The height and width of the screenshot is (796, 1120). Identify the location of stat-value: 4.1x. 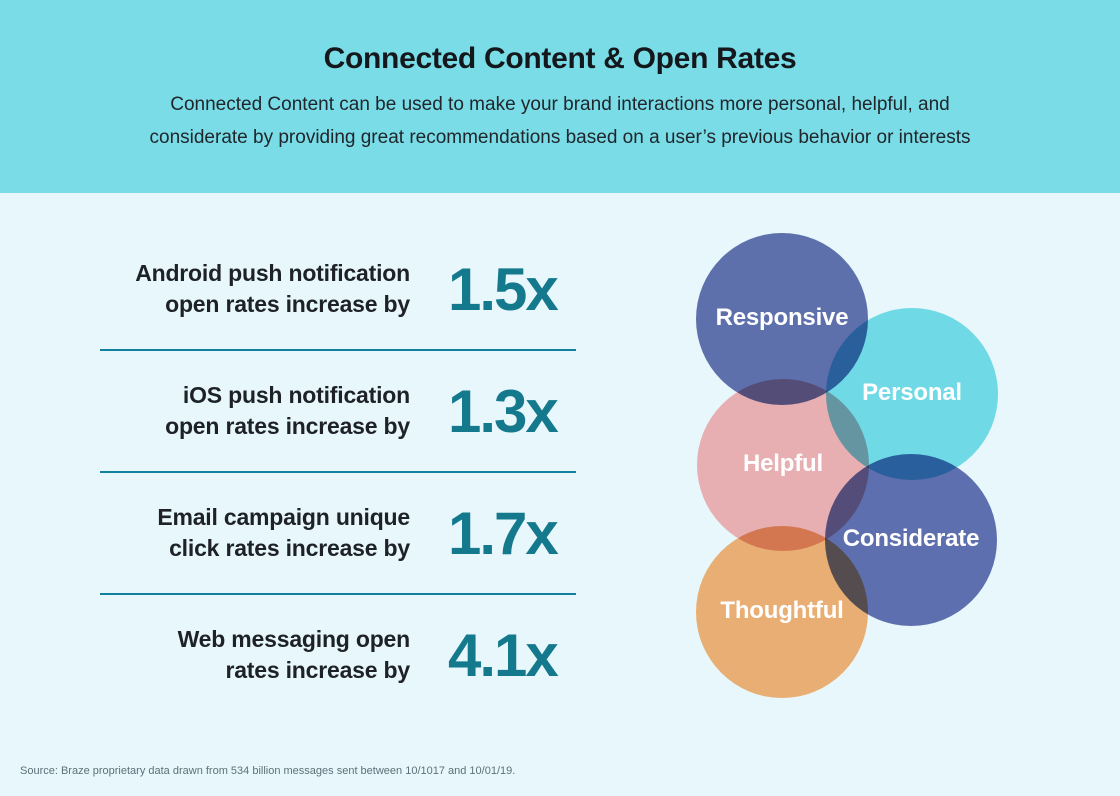
(503, 655).